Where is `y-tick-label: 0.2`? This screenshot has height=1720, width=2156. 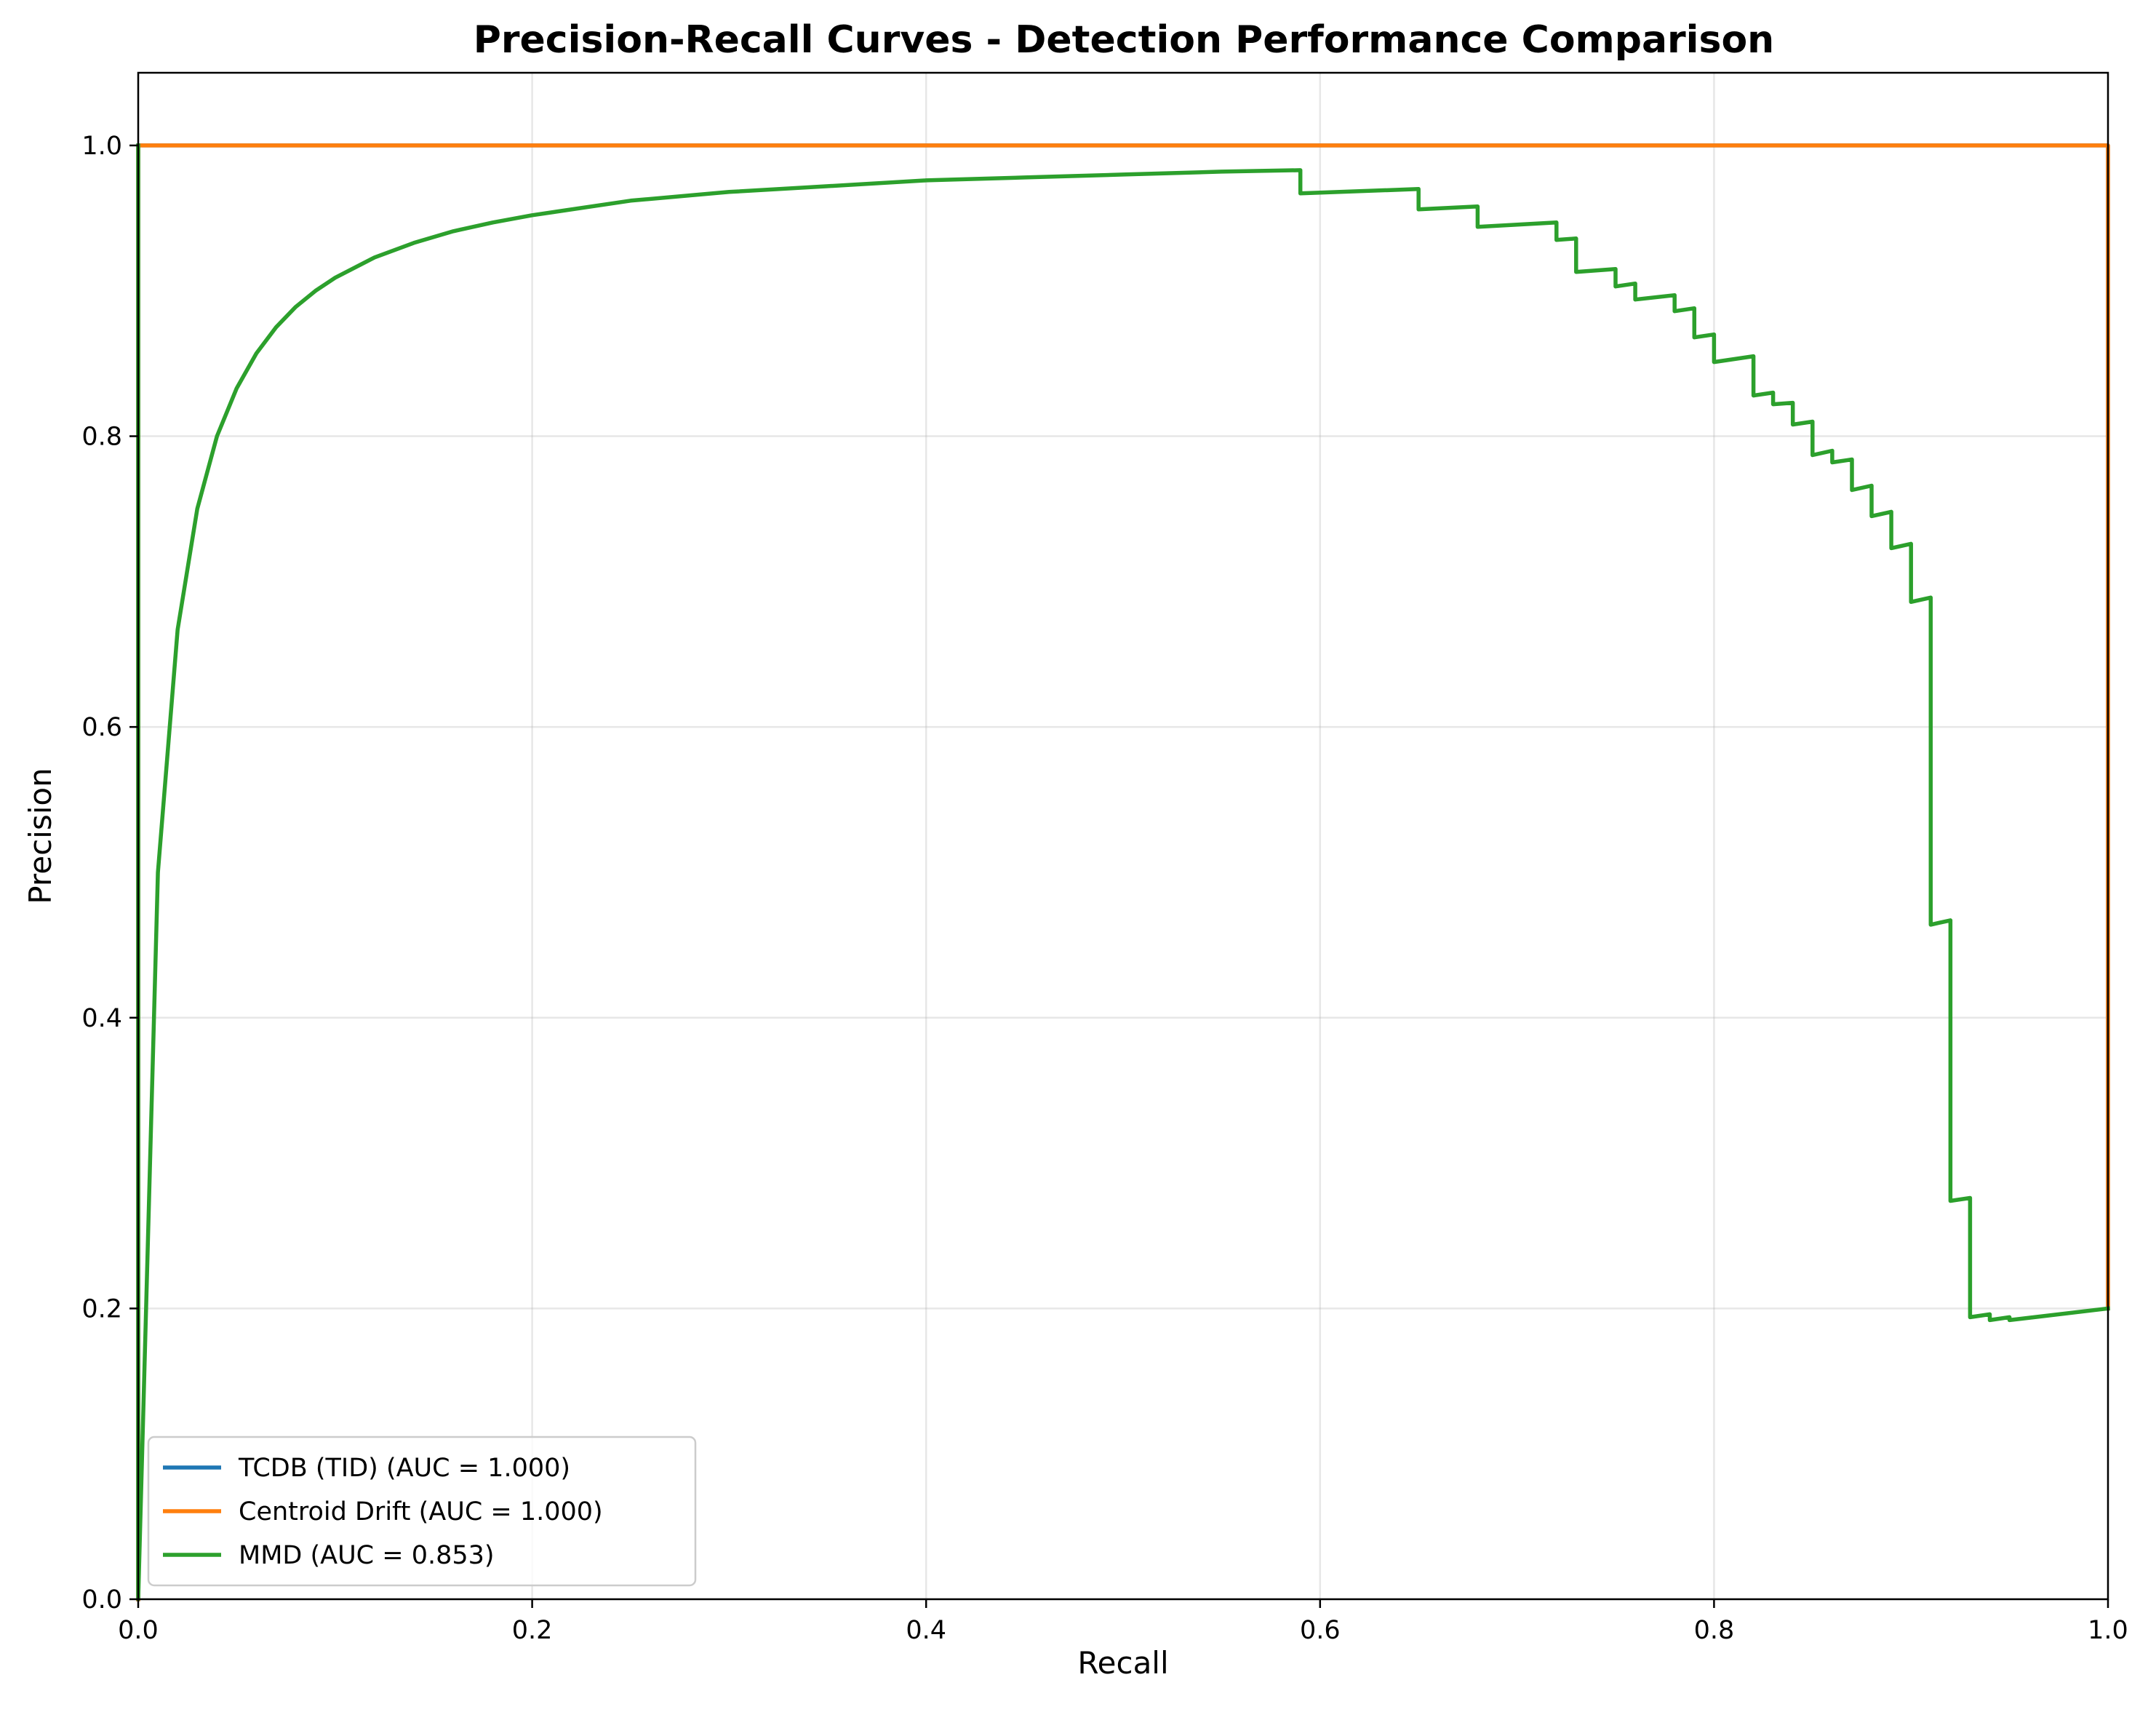
y-tick-label: 0.2 is located at coordinates (101, 1308).